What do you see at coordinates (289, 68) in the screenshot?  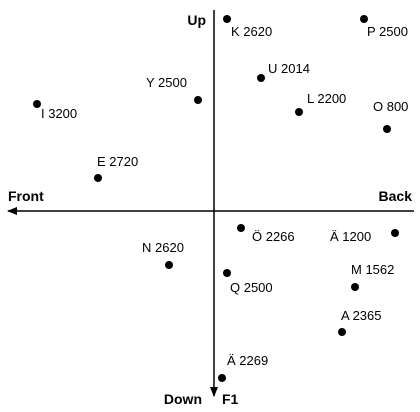 I see `point-label: U 2014` at bounding box center [289, 68].